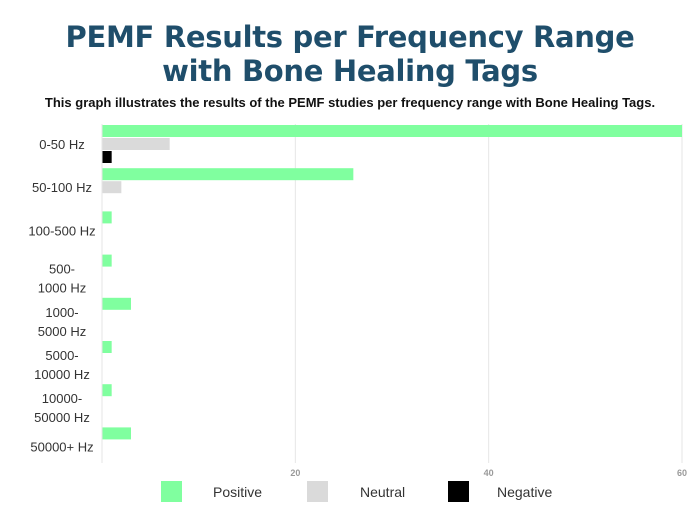  Describe the element at coordinates (682, 473) in the screenshot. I see `x-tick-label: 60` at that location.